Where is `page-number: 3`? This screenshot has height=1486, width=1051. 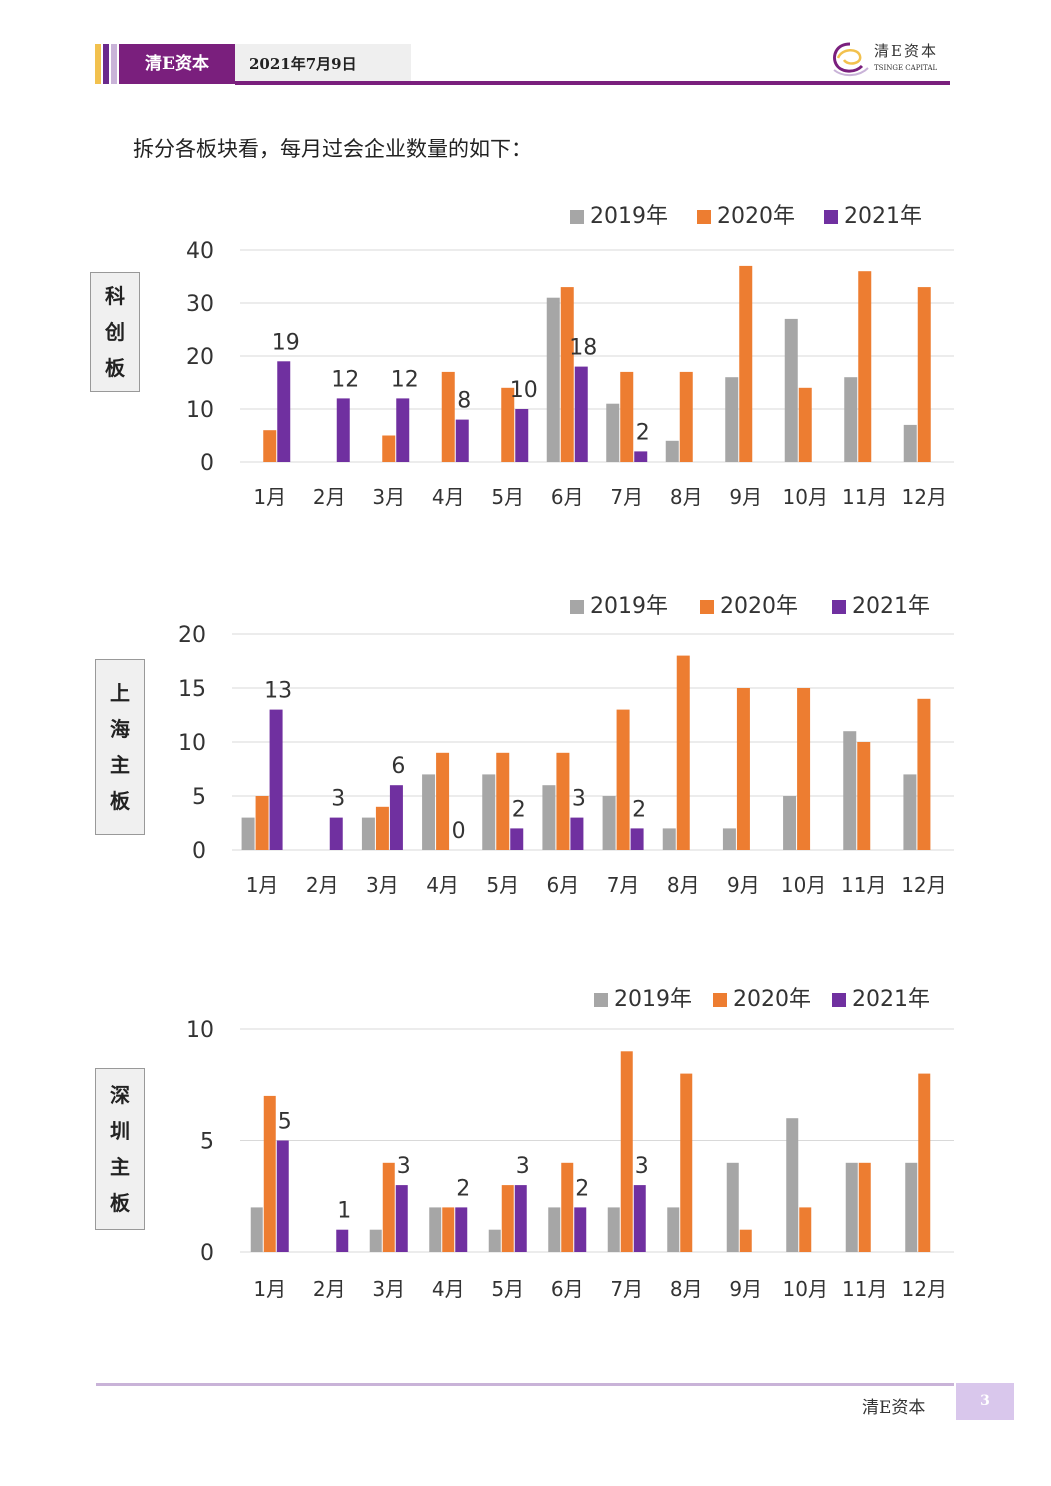 page-number: 3 is located at coordinates (985, 1401).